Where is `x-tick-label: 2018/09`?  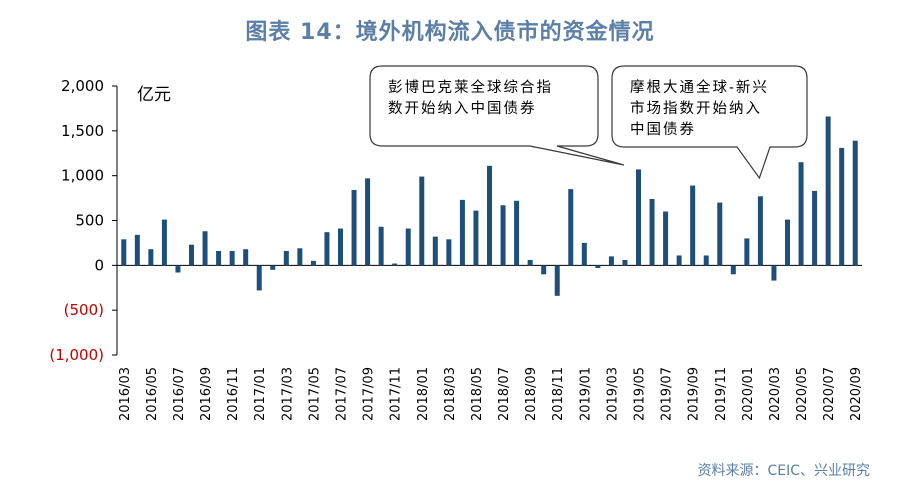
x-tick-label: 2018/09 is located at coordinates (531, 394).